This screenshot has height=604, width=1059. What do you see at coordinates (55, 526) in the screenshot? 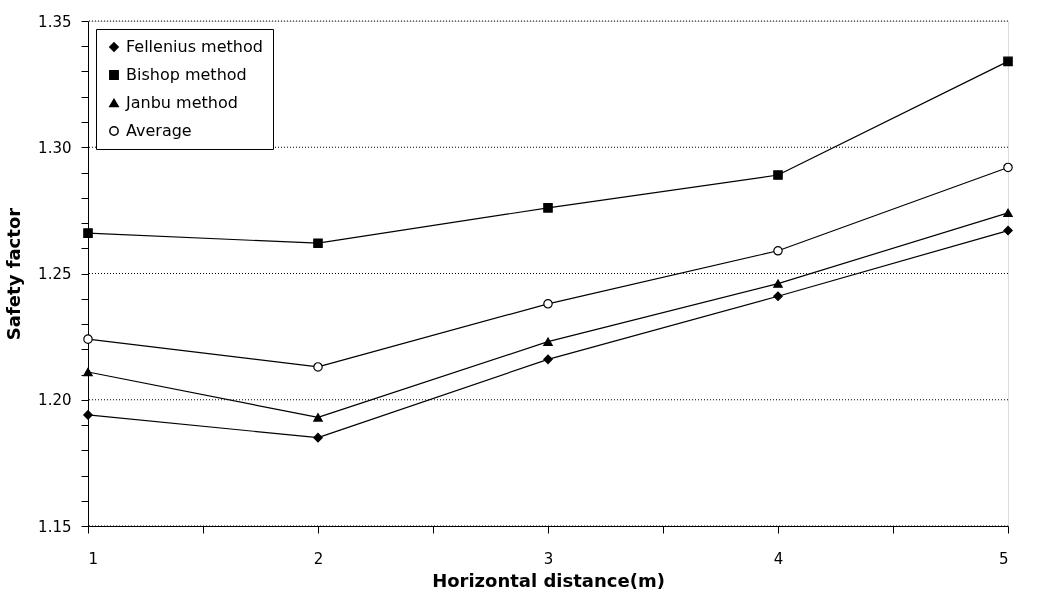
I see `text: 1.15` at bounding box center [55, 526].